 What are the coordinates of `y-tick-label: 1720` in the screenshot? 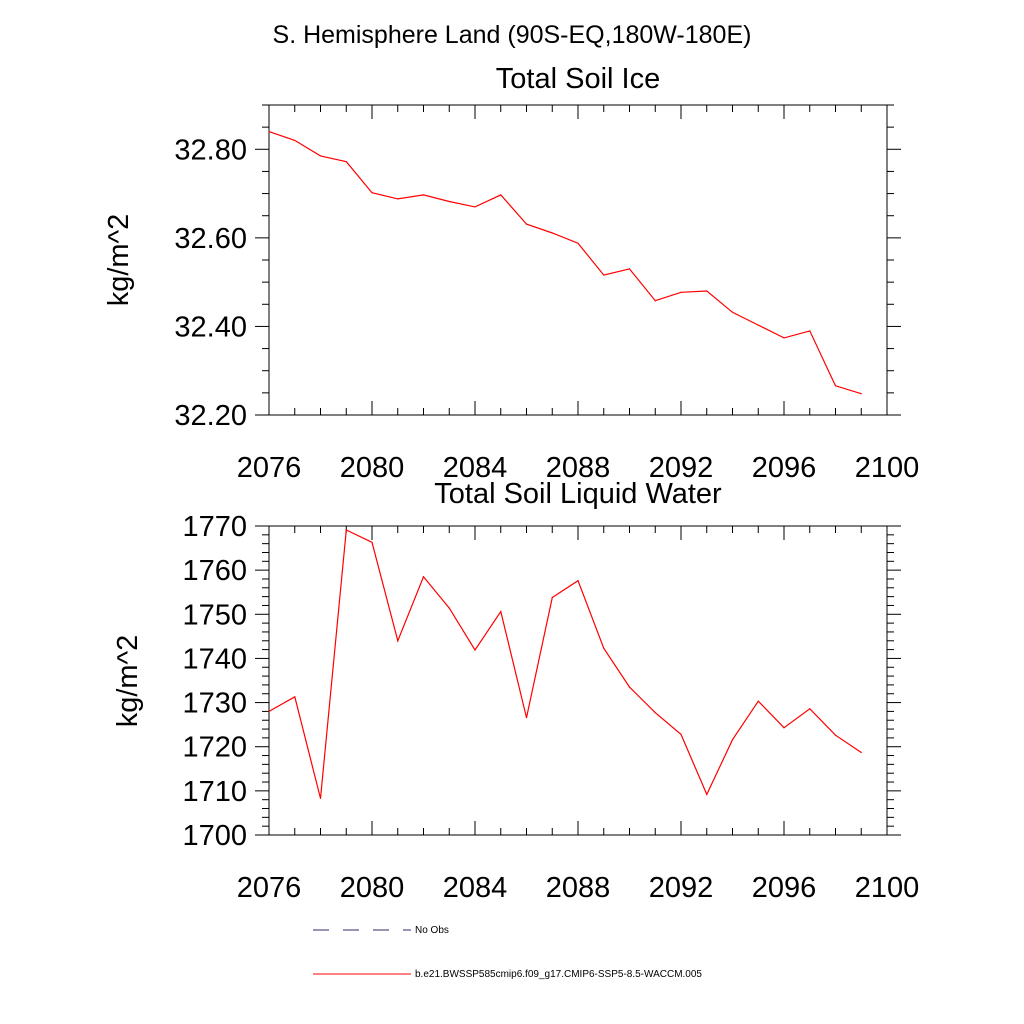 It's located at (214, 748).